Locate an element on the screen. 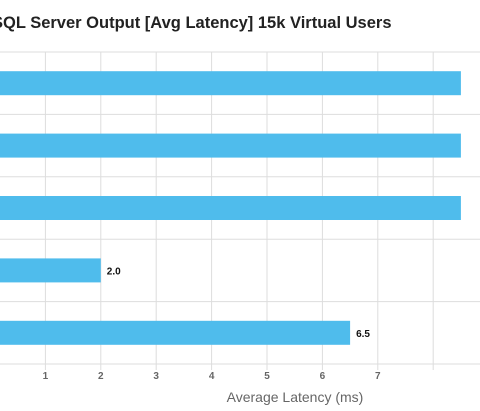  x-tick-label: 4 is located at coordinates (212, 376).